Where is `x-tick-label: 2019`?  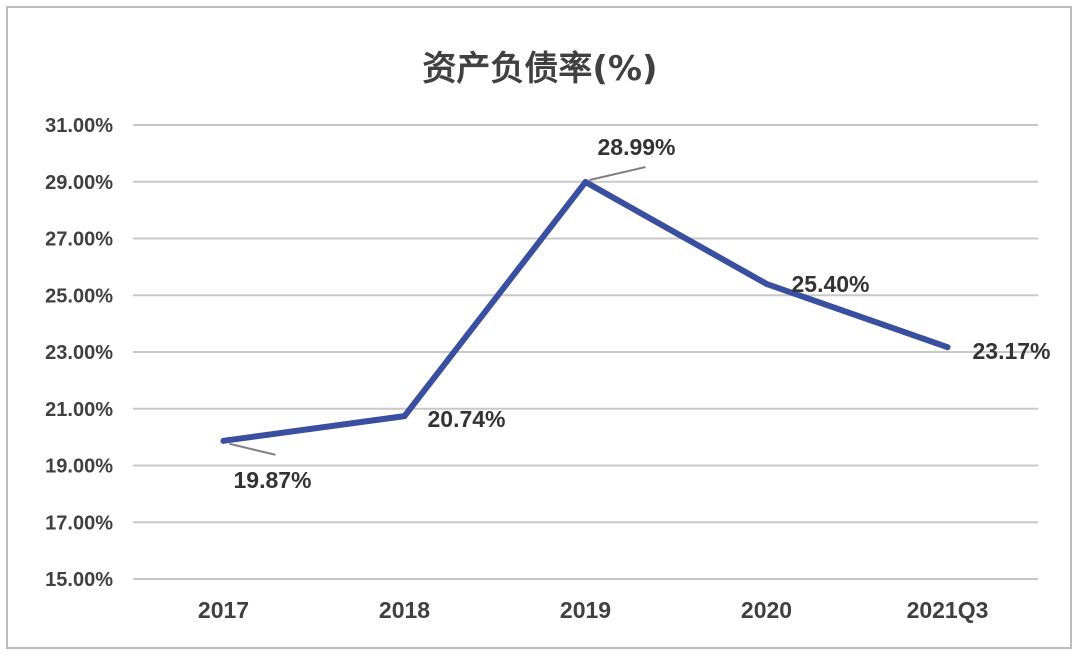
x-tick-label: 2019 is located at coordinates (585, 610).